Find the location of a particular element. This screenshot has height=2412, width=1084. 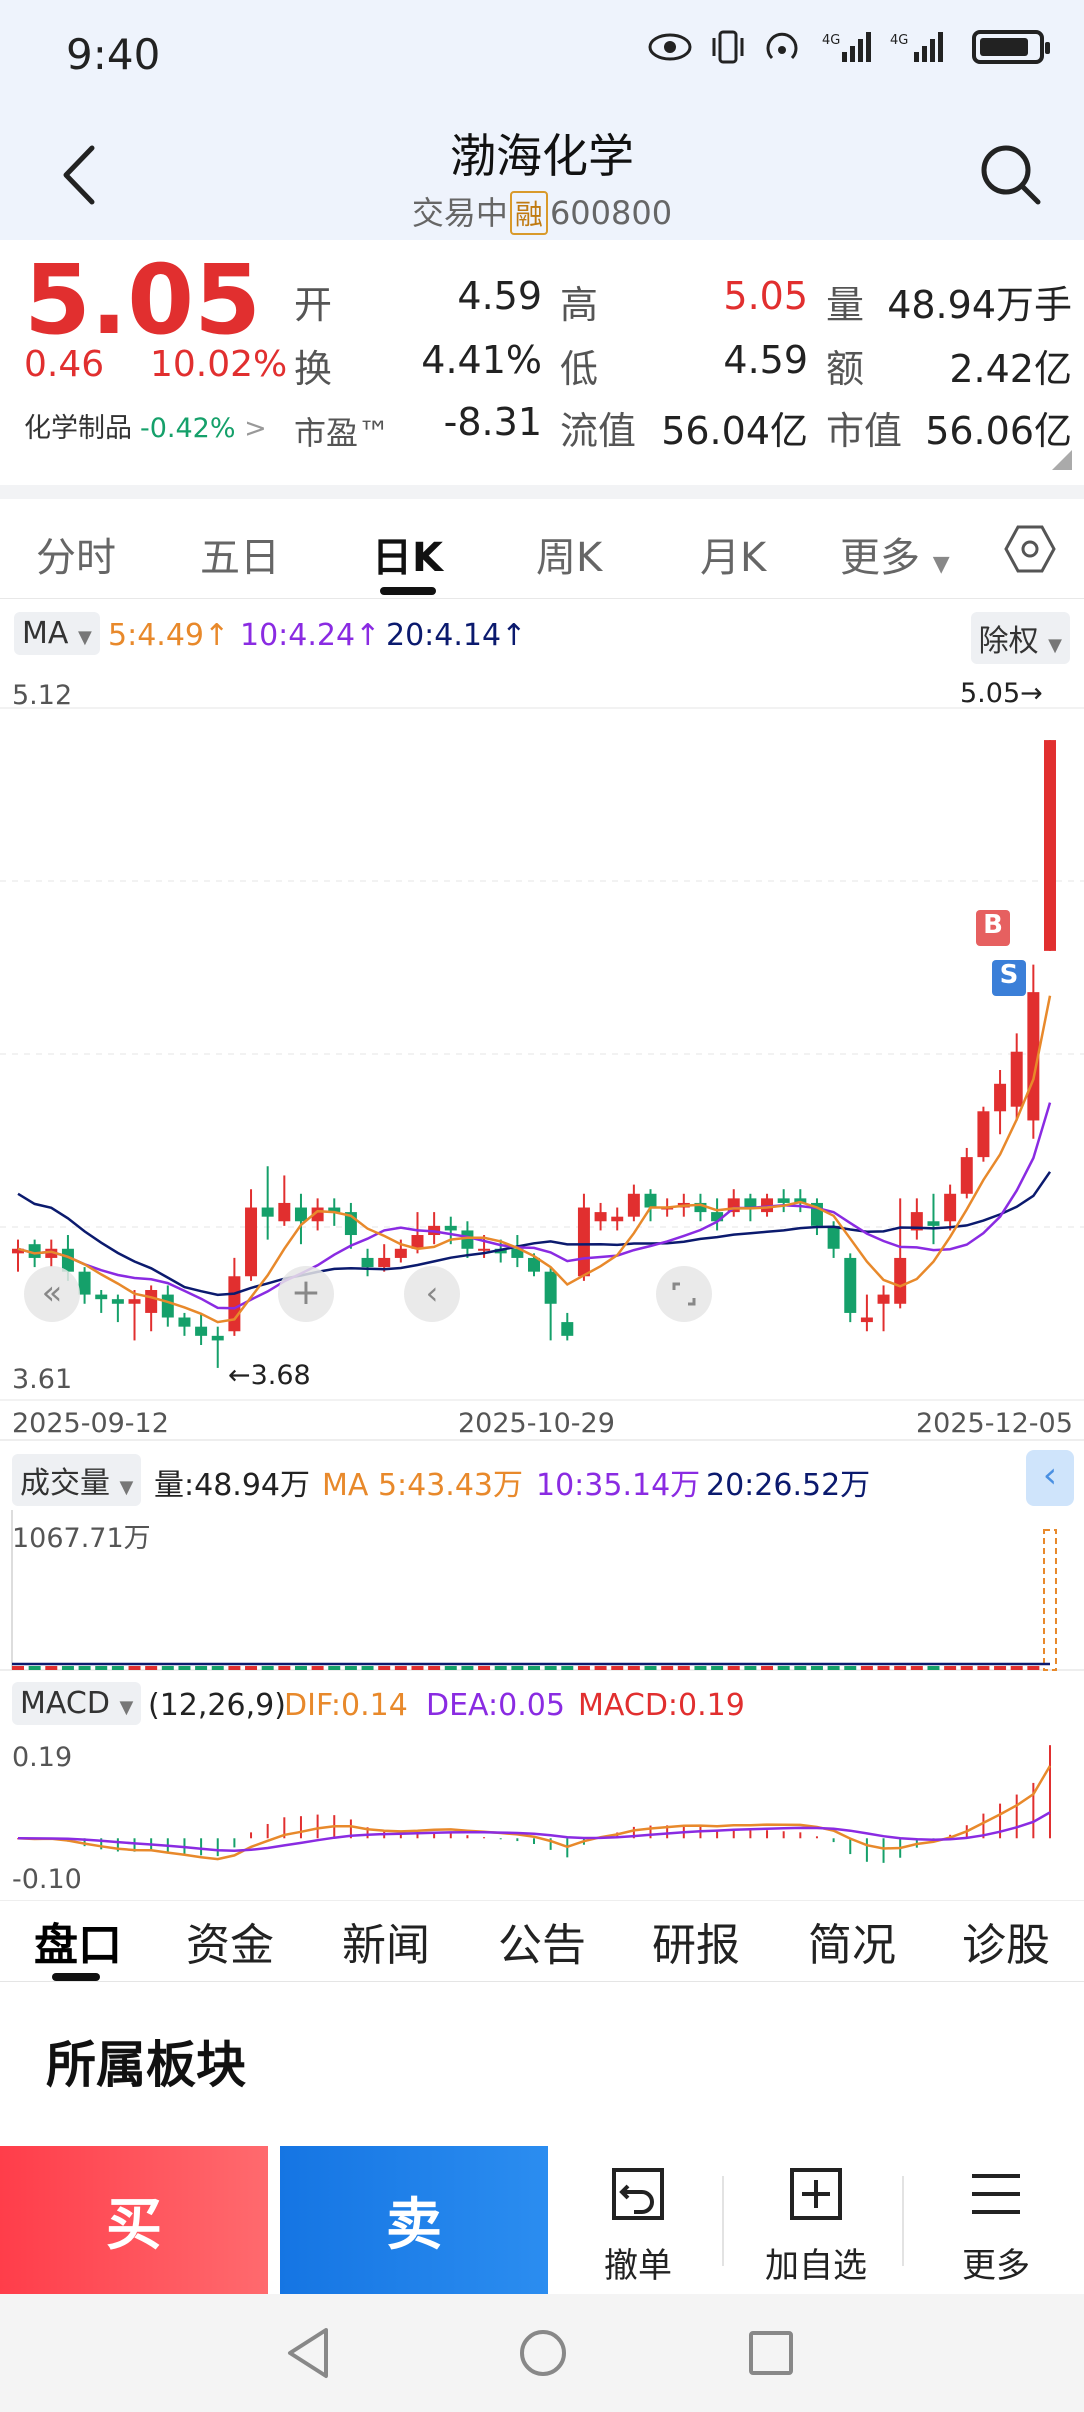

tab-pankou: 盘口 is located at coordinates (78, 1945).